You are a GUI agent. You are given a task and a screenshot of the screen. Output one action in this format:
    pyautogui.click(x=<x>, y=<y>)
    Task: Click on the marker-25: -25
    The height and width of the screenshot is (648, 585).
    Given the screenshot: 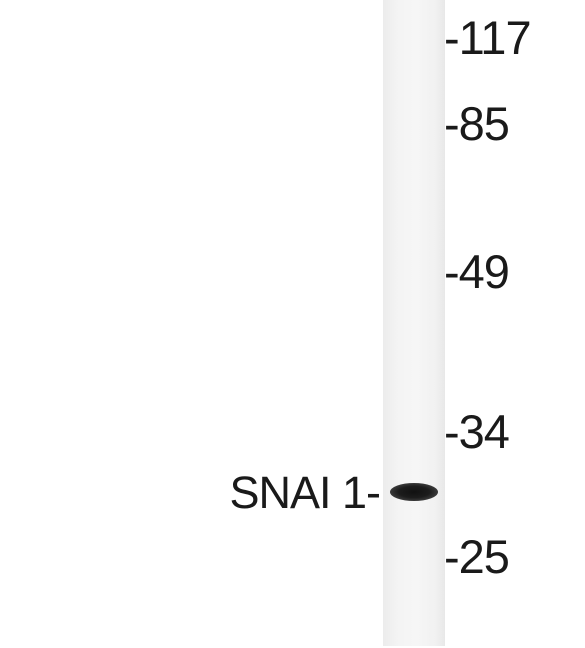 What is the action you would take?
    pyautogui.click(x=477, y=556)
    